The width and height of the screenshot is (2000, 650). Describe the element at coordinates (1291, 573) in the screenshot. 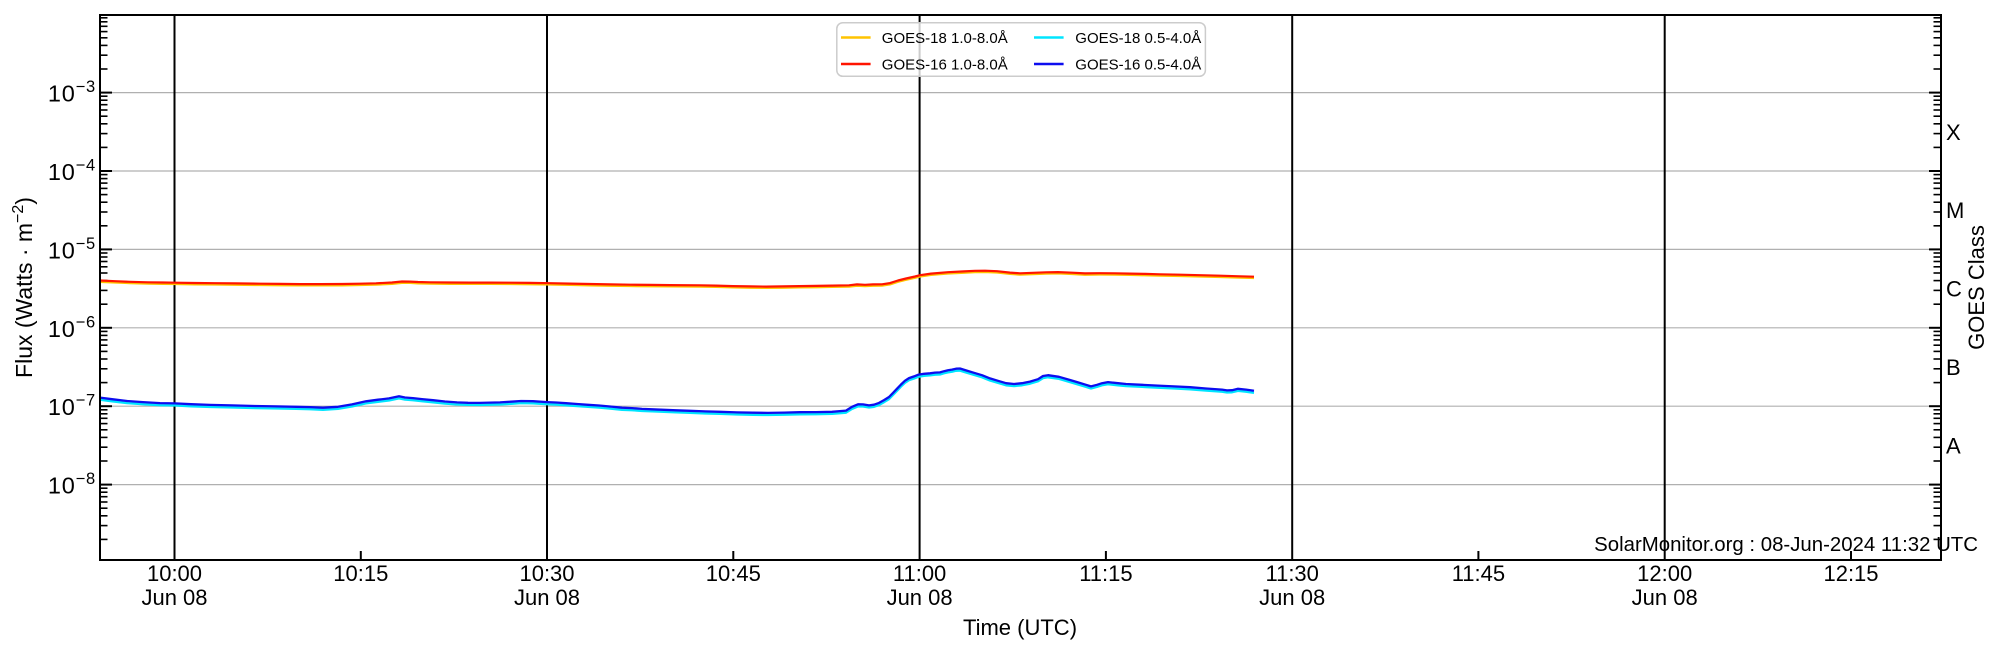

I see `svg-text: 11:30` at that location.